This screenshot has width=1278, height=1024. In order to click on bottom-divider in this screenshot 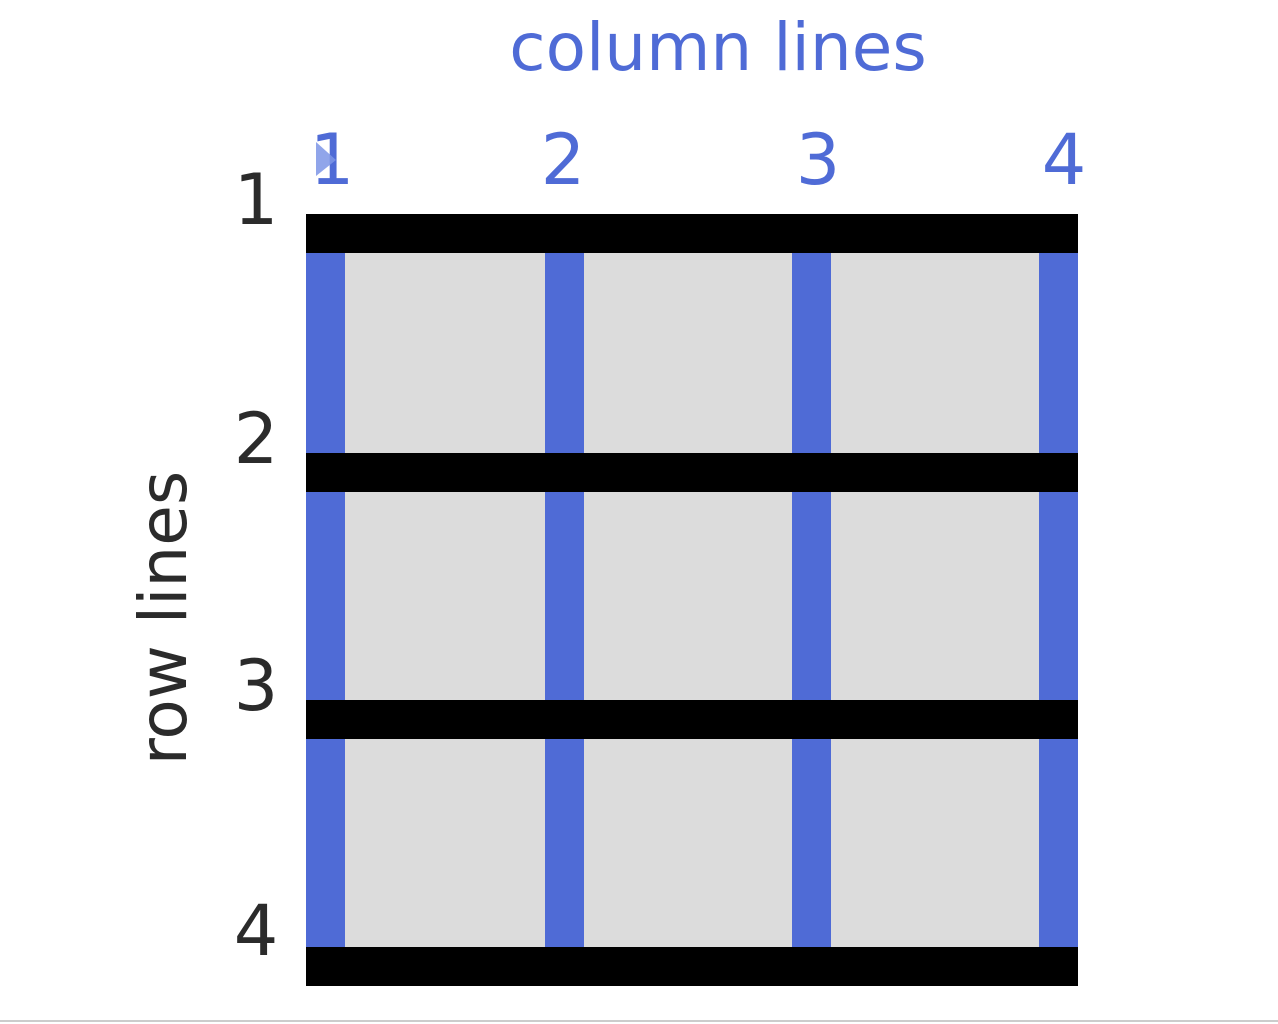, I will do `click(639, 1021)`.